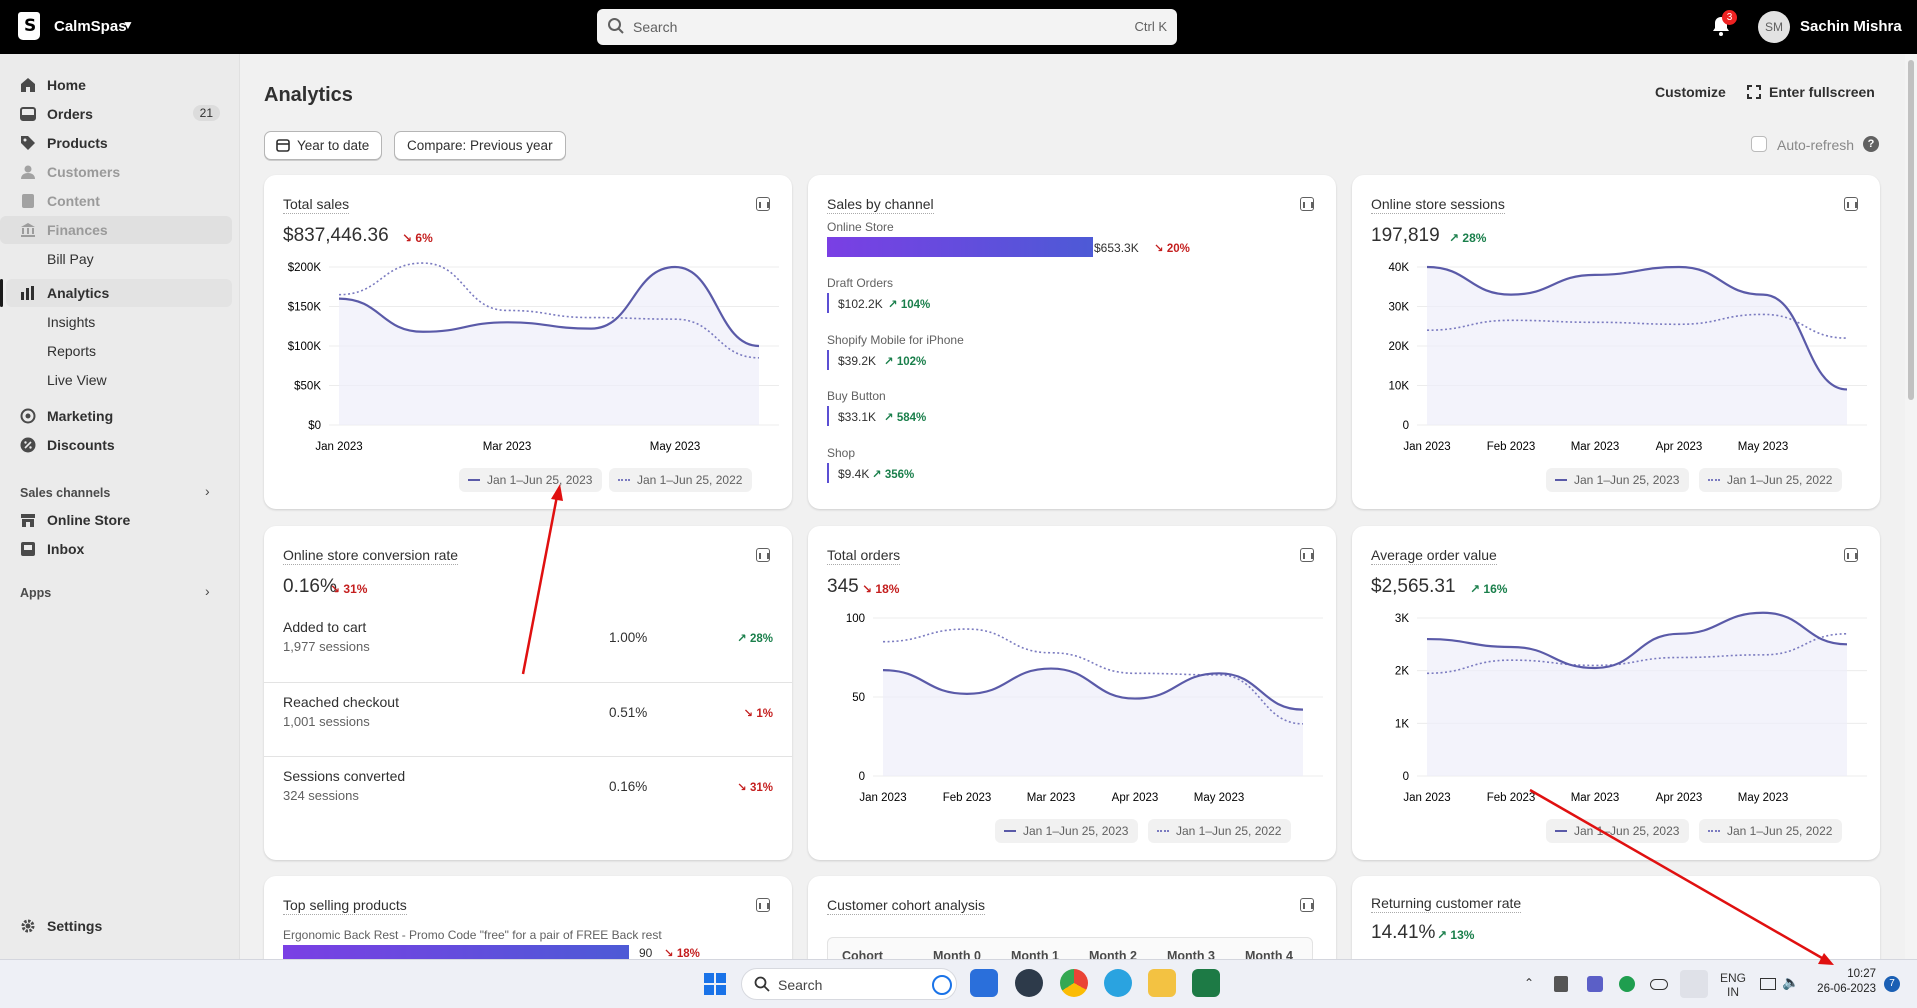 The width and height of the screenshot is (1917, 1008). I want to click on card-title: Total sales, so click(316, 205).